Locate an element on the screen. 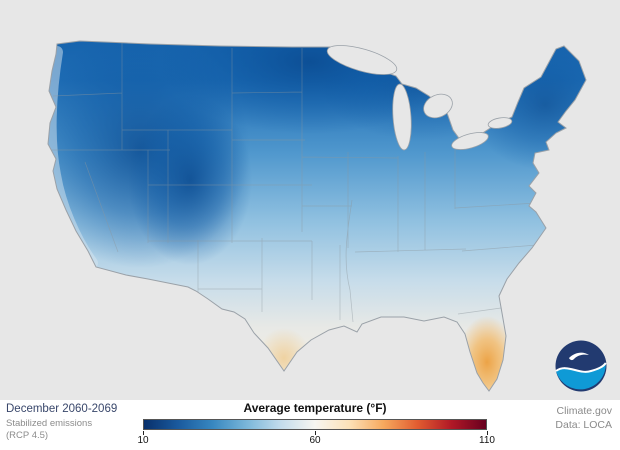 Image resolution: width=620 pixels, height=450 pixels. tick-label: 60 is located at coordinates (315, 440).